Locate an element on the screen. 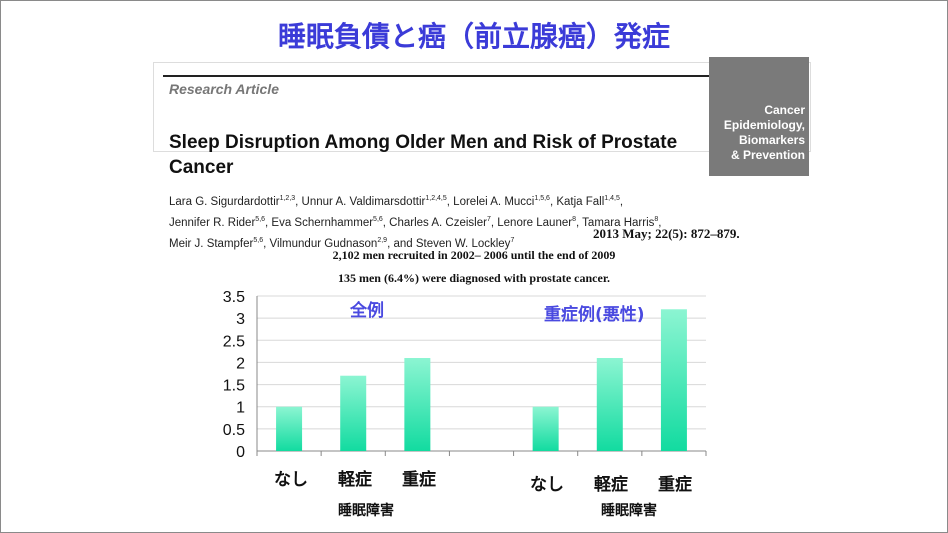  header-rule is located at coordinates (436, 76).